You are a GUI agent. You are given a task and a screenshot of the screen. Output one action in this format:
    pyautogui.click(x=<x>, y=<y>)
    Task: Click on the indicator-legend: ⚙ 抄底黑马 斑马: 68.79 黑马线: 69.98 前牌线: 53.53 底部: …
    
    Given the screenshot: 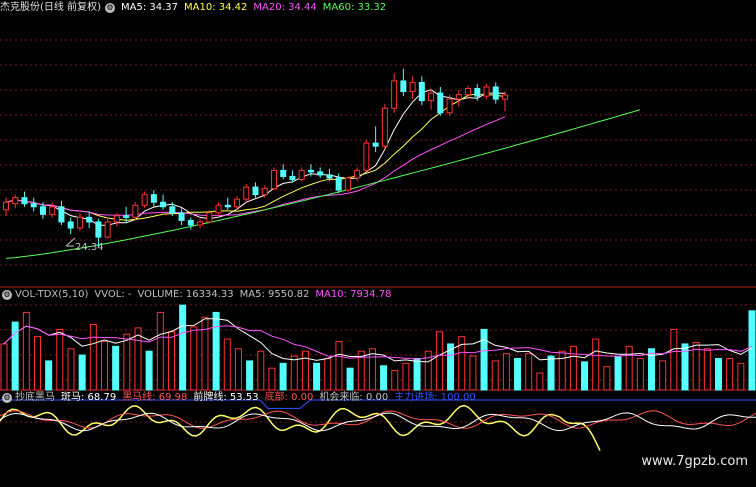 What is the action you would take?
    pyautogui.click(x=238, y=397)
    